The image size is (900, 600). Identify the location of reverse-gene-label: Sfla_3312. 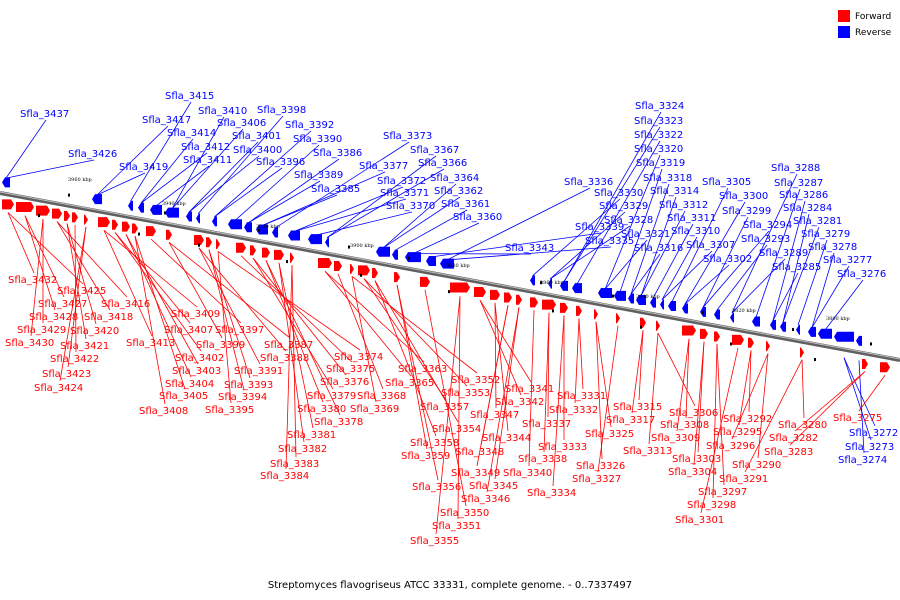
(683, 205).